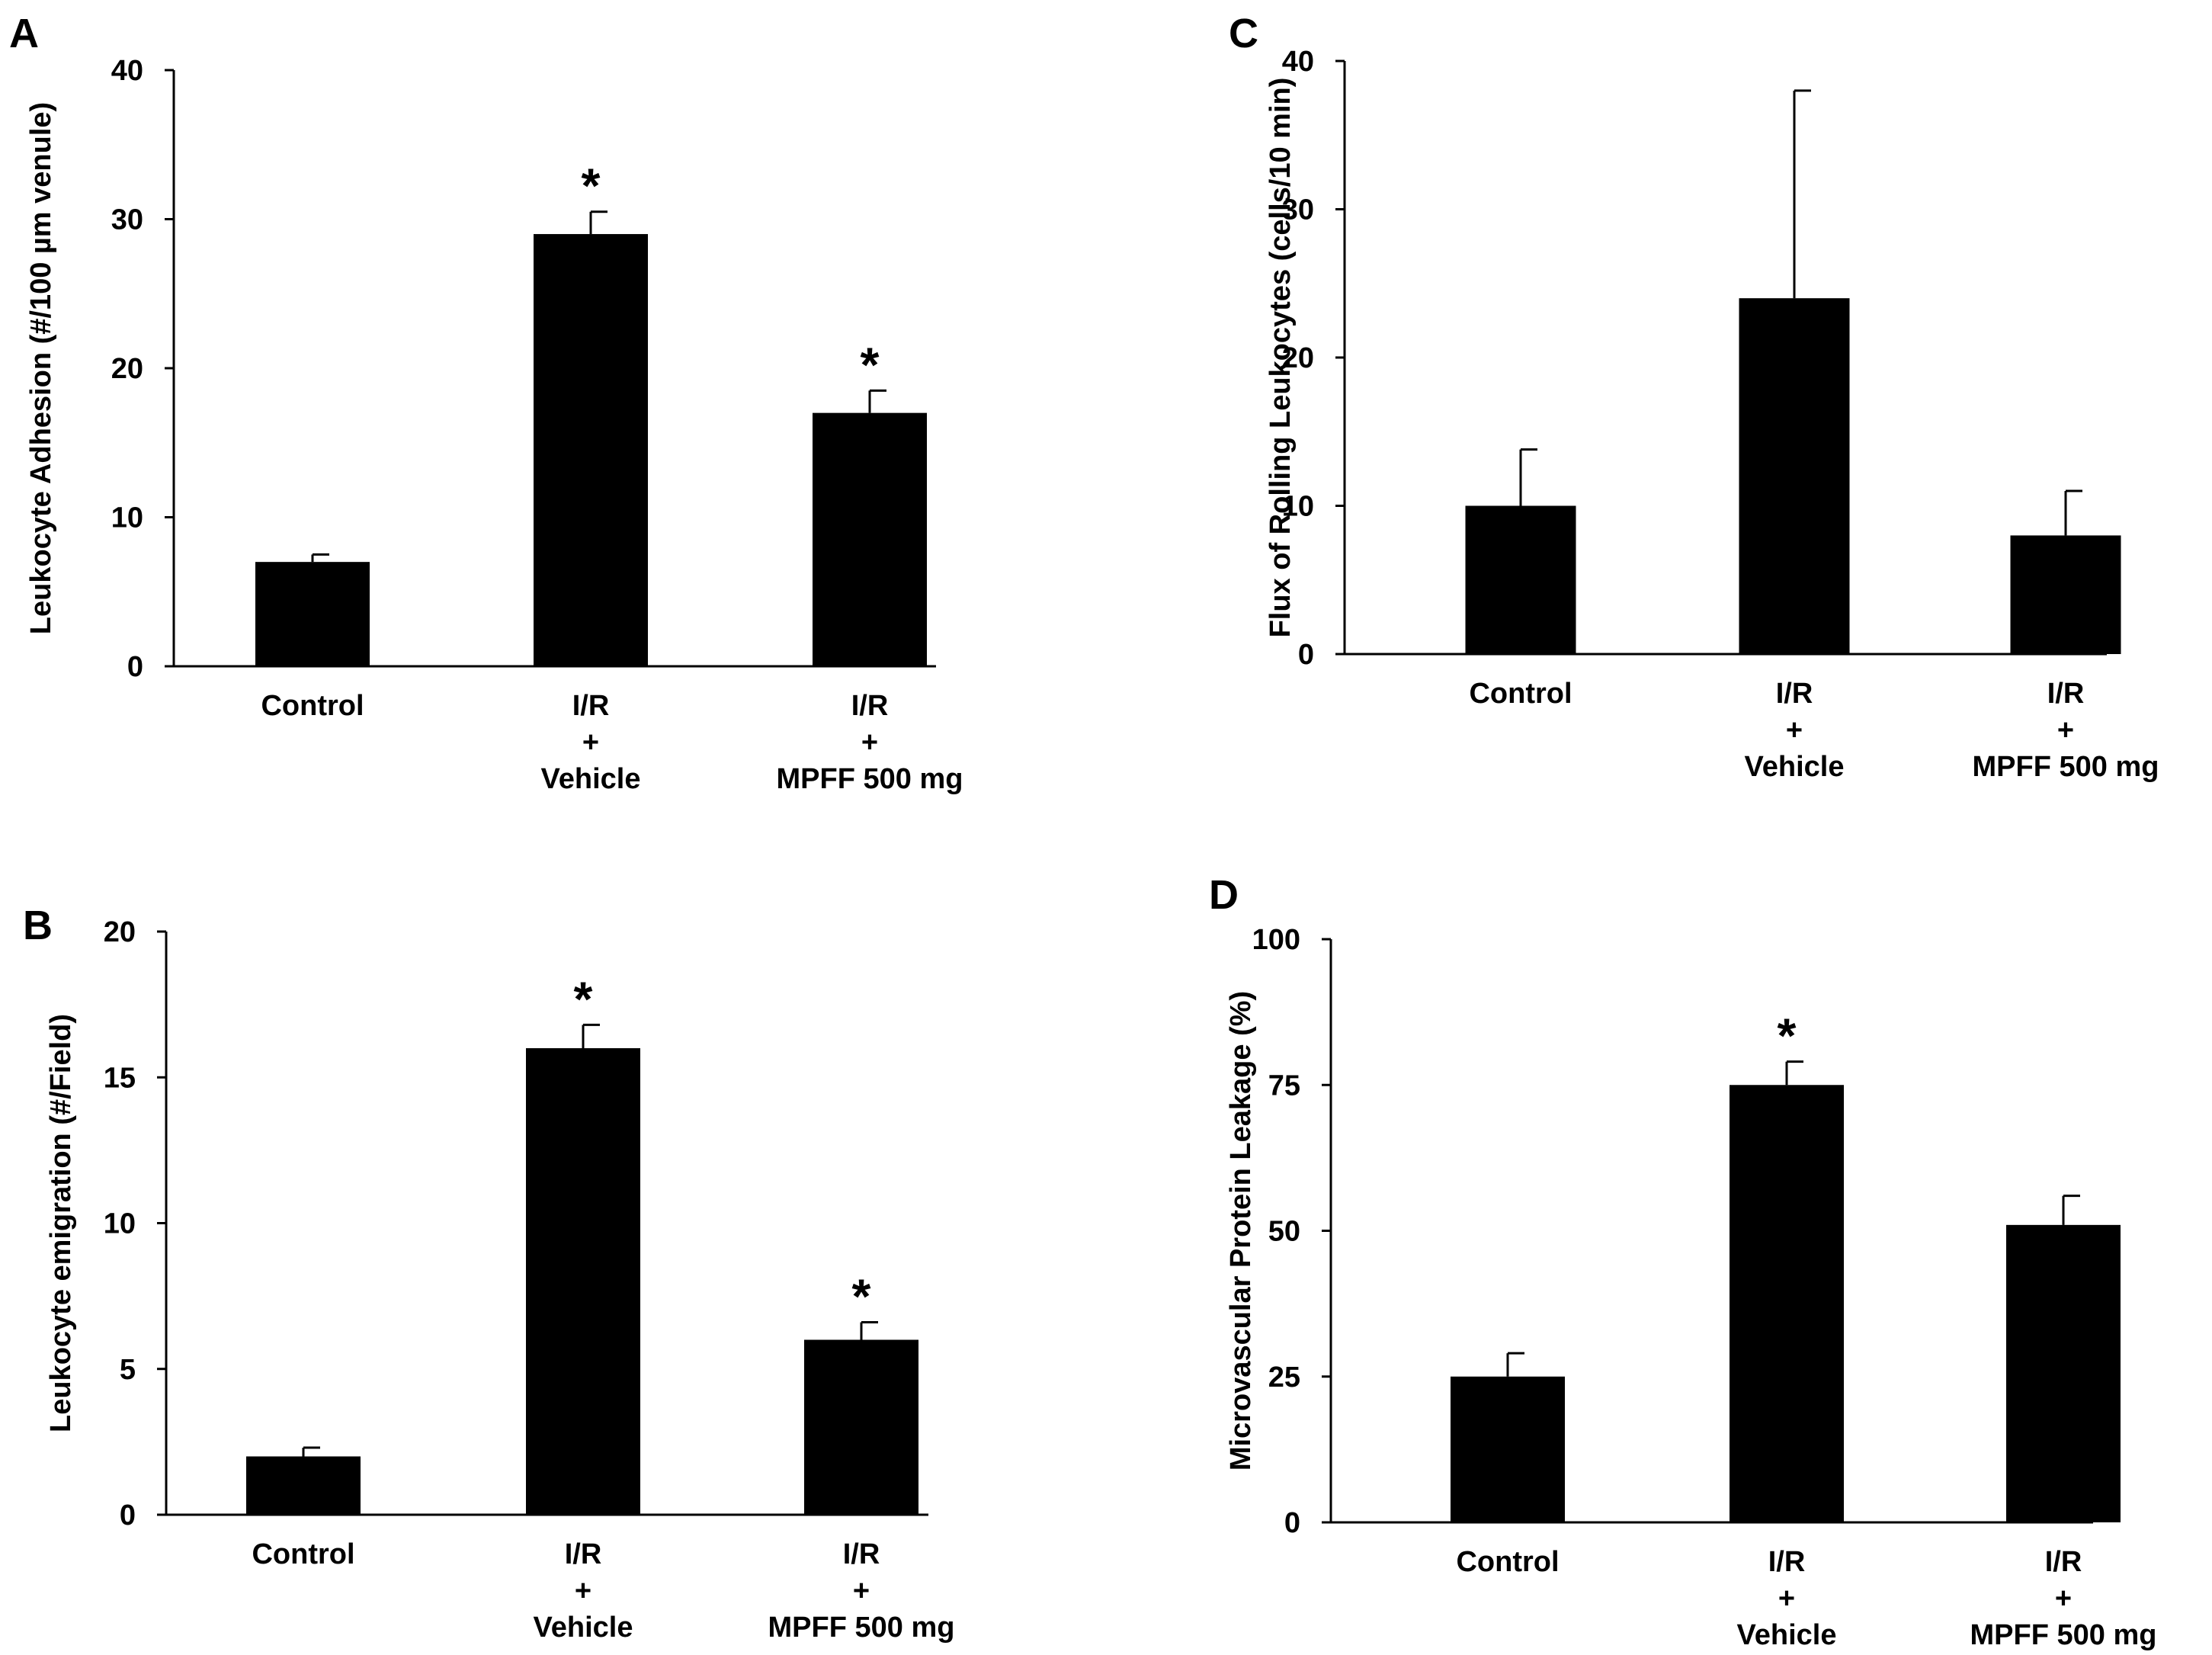 Image resolution: width=2212 pixels, height=1655 pixels. What do you see at coordinates (1224, 895) in the screenshot?
I see `panel-d-letter: D` at bounding box center [1224, 895].